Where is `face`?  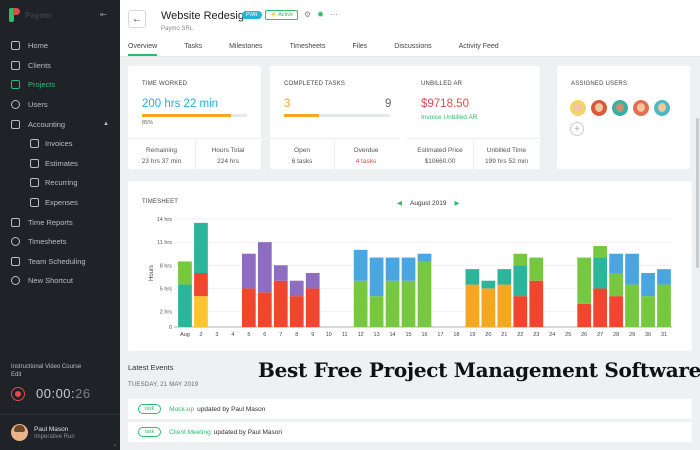
face is located at coordinates (662, 107).